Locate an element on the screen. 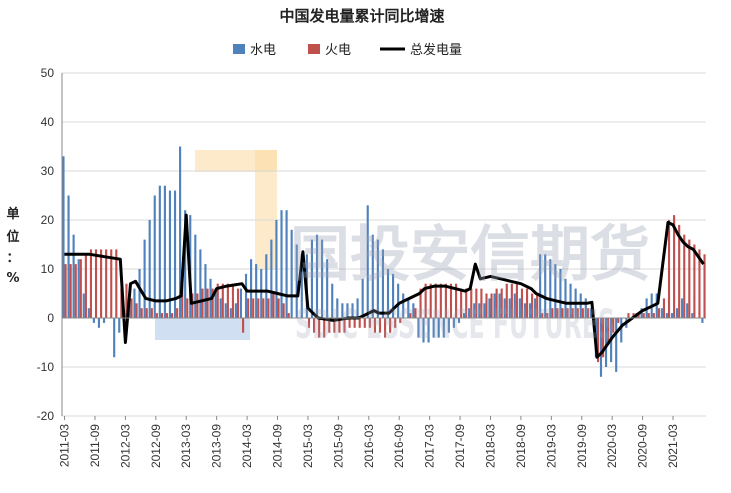 The image size is (731, 493). x-tick-label: 2020-03 is located at coordinates (612, 446).